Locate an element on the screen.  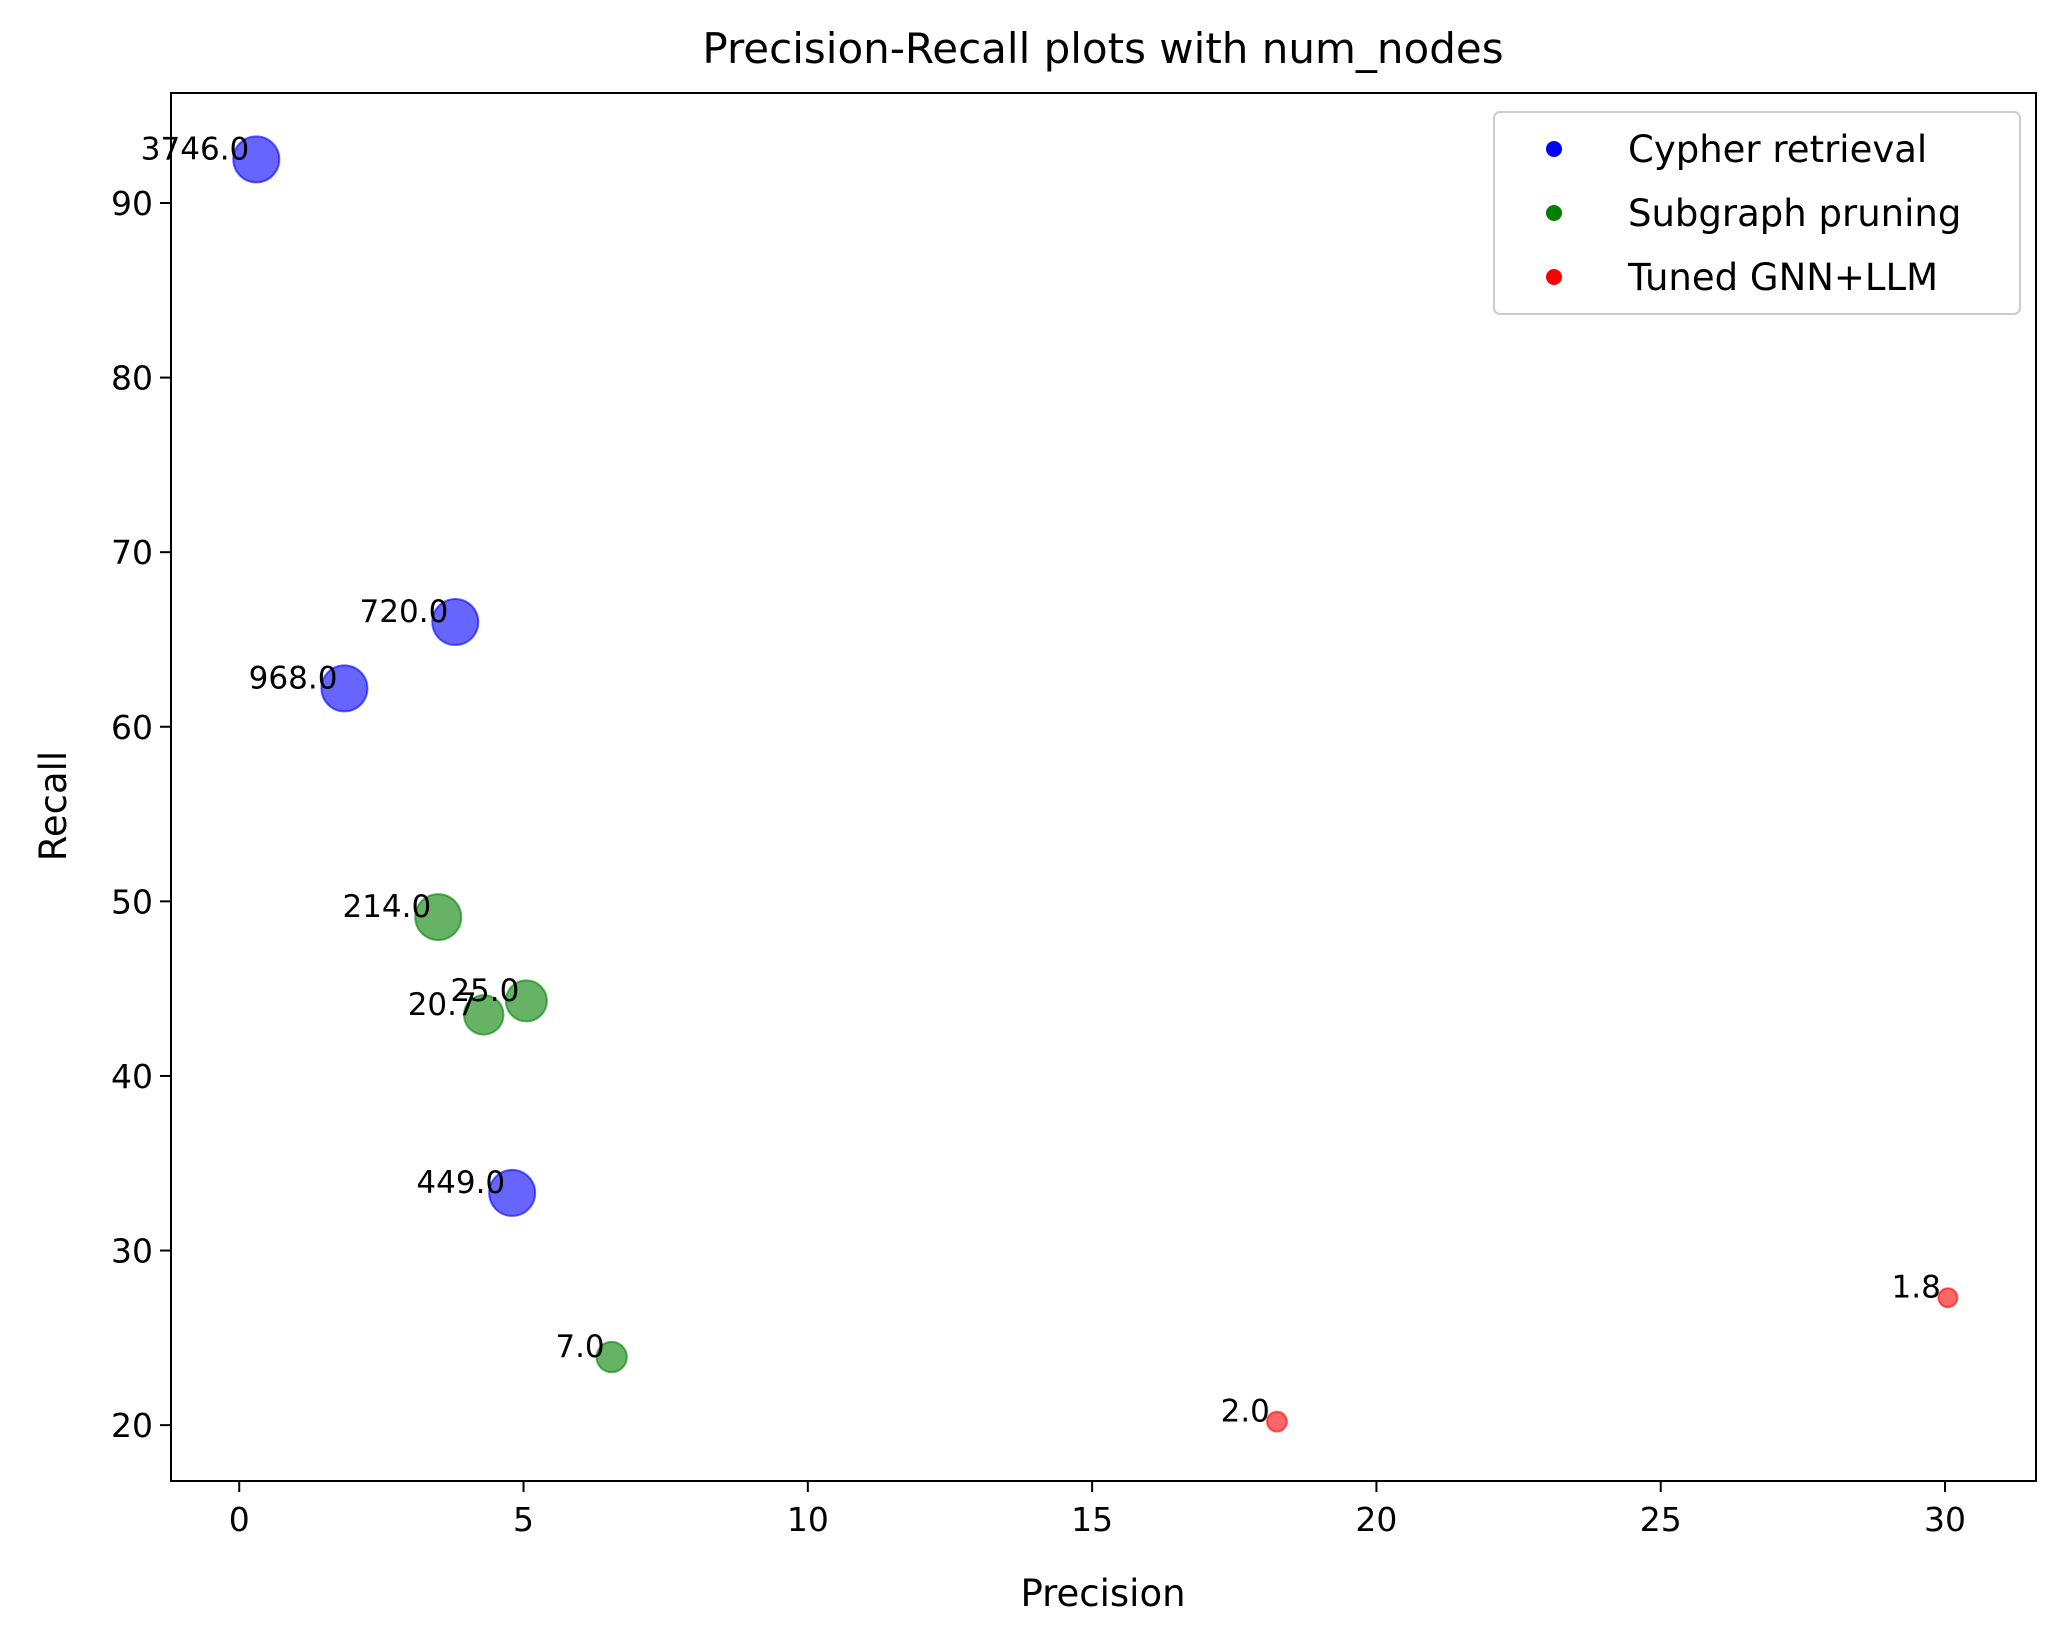
point-label: 3746.0 is located at coordinates (195, 149).